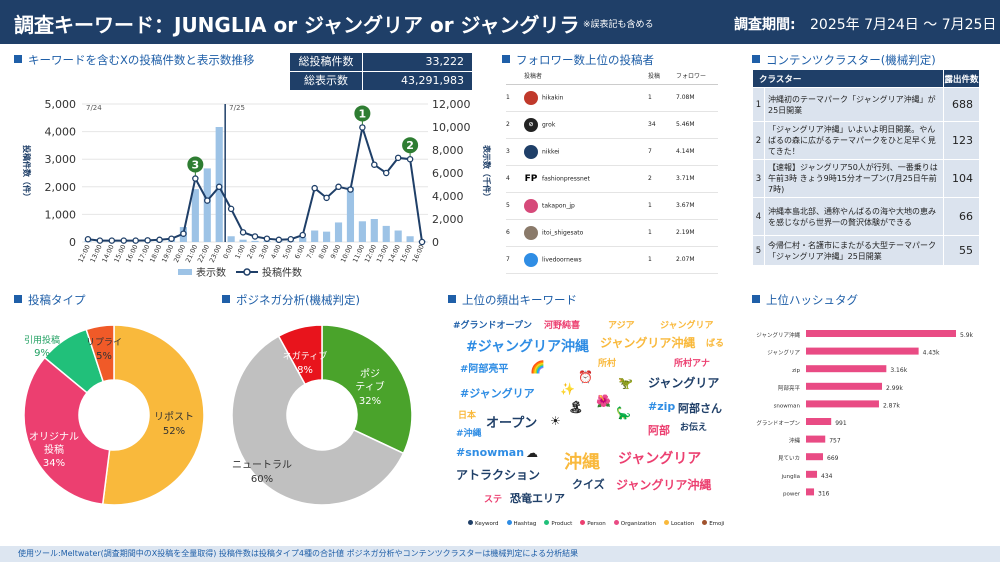 The width and height of the screenshot is (1000, 562). Describe the element at coordinates (567, 389) in the screenshot. I see `emoji-icon: ✨` at that location.